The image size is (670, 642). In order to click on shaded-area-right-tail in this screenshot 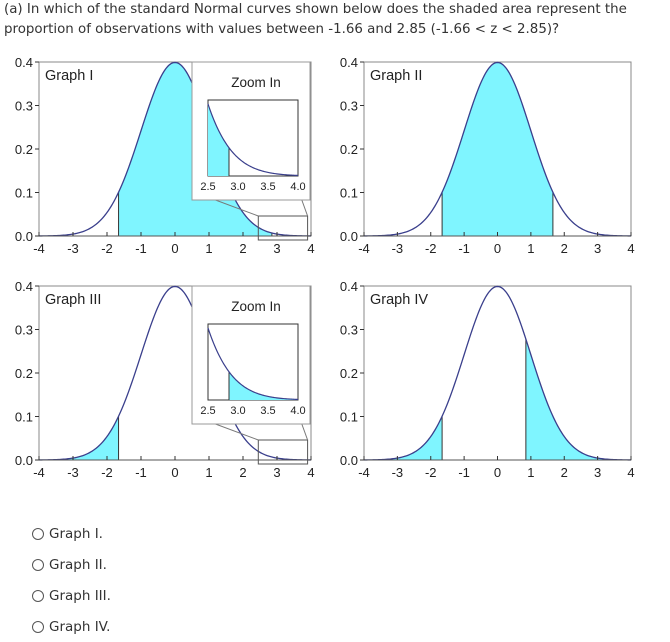, I will do `click(578, 399)`.